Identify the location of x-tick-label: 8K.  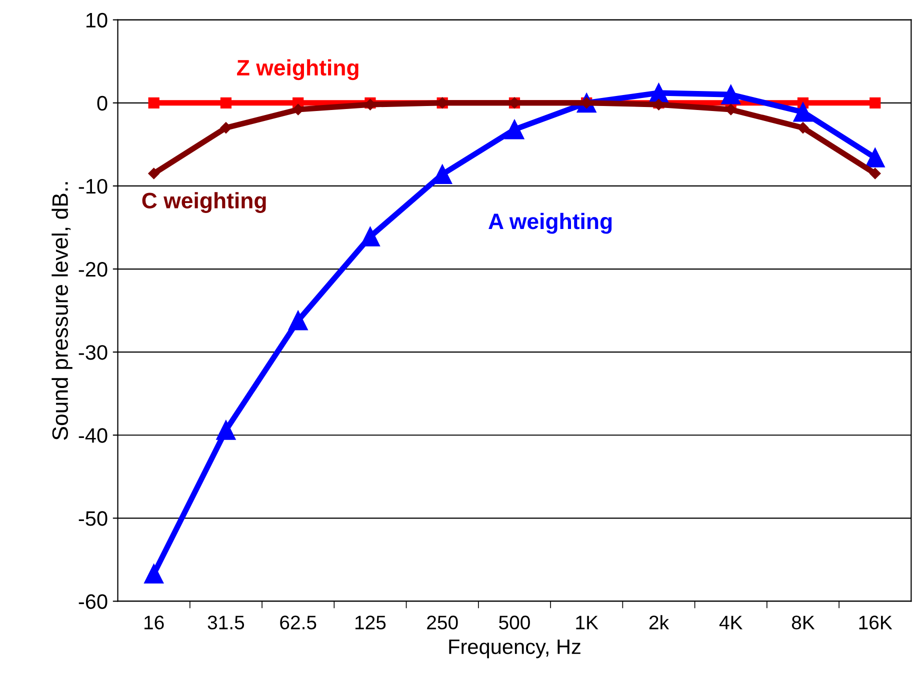
(803, 623).